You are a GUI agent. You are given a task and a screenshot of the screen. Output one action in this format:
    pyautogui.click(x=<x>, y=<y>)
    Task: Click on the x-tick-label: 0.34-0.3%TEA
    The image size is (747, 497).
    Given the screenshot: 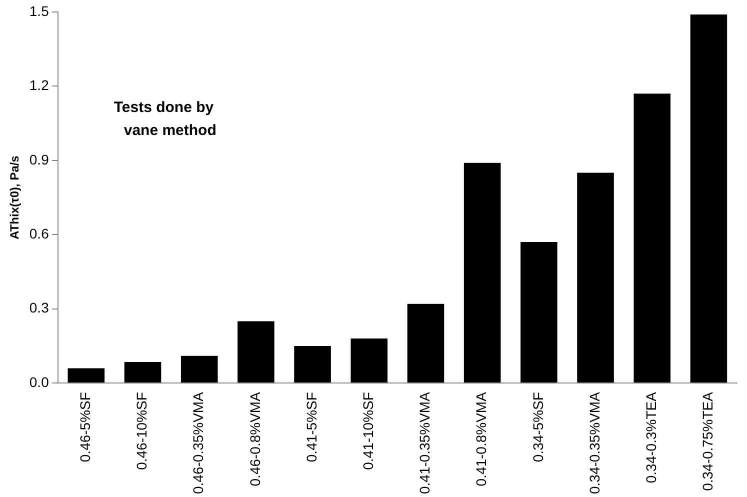 What is the action you would take?
    pyautogui.click(x=650, y=437)
    